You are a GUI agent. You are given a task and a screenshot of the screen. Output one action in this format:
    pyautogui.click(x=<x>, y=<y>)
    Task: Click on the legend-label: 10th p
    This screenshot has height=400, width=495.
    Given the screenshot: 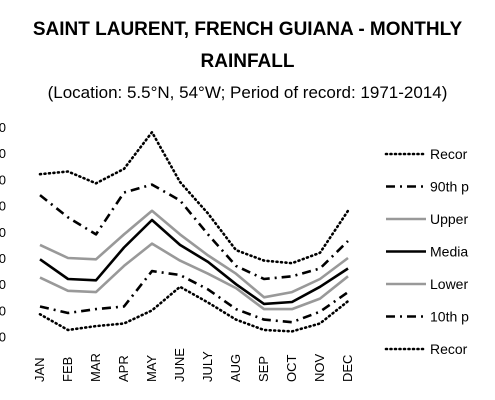 What is the action you would take?
    pyautogui.click(x=449, y=317)
    